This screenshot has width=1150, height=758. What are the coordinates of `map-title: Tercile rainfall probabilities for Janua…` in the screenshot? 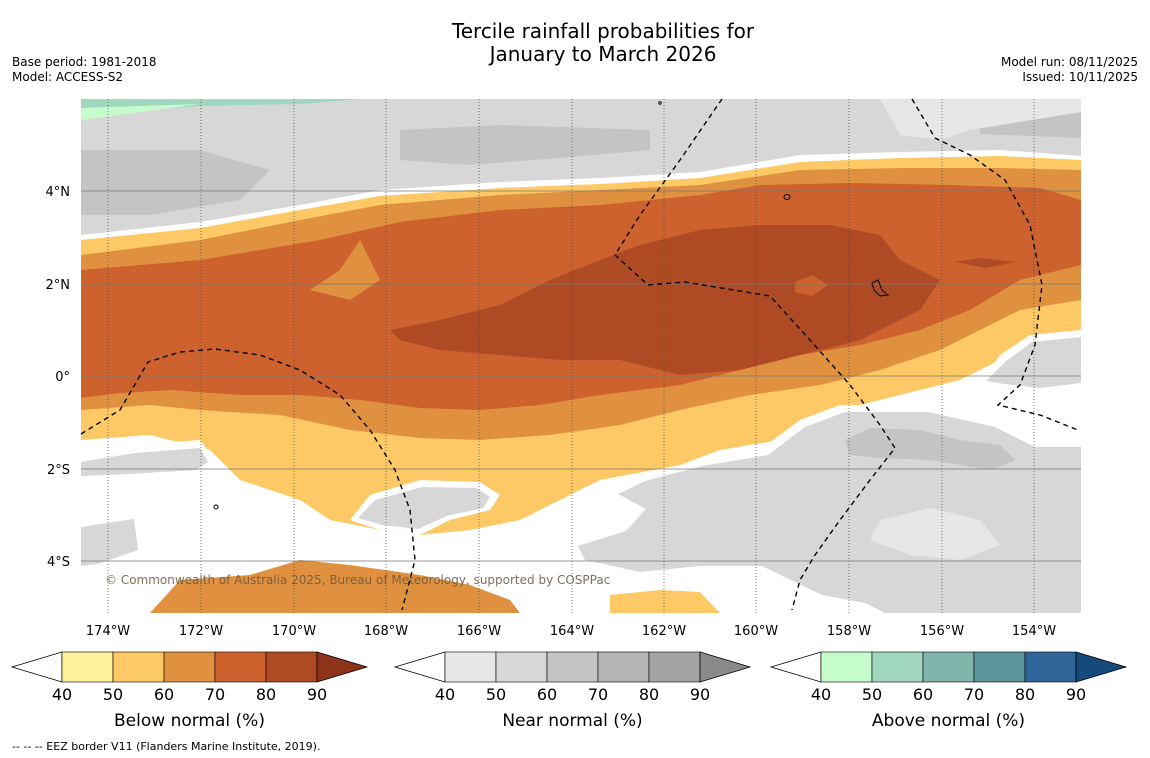 It's located at (575, 43).